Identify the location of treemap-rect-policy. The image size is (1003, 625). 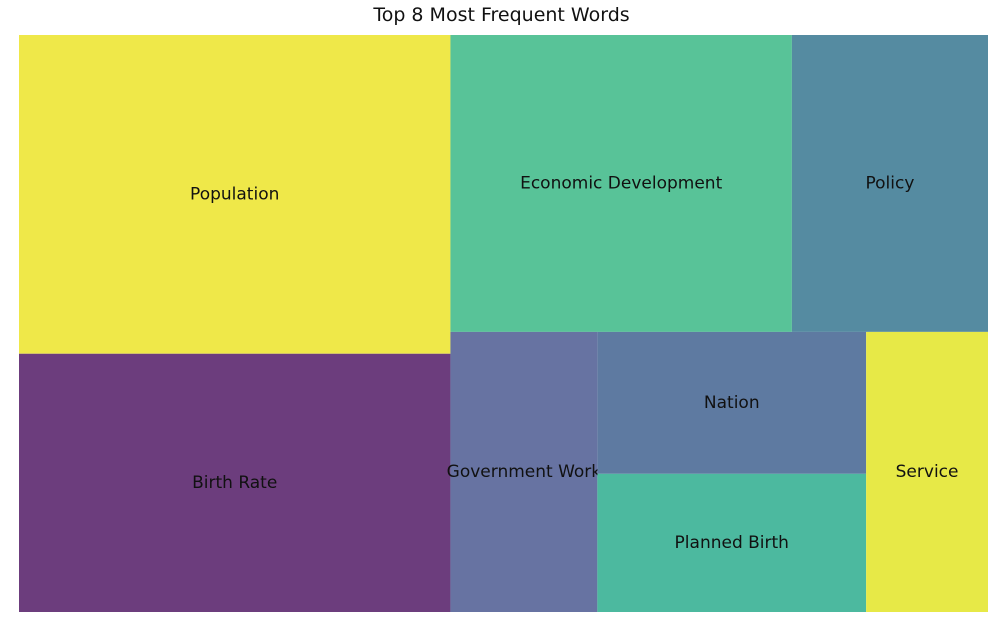
(889, 183).